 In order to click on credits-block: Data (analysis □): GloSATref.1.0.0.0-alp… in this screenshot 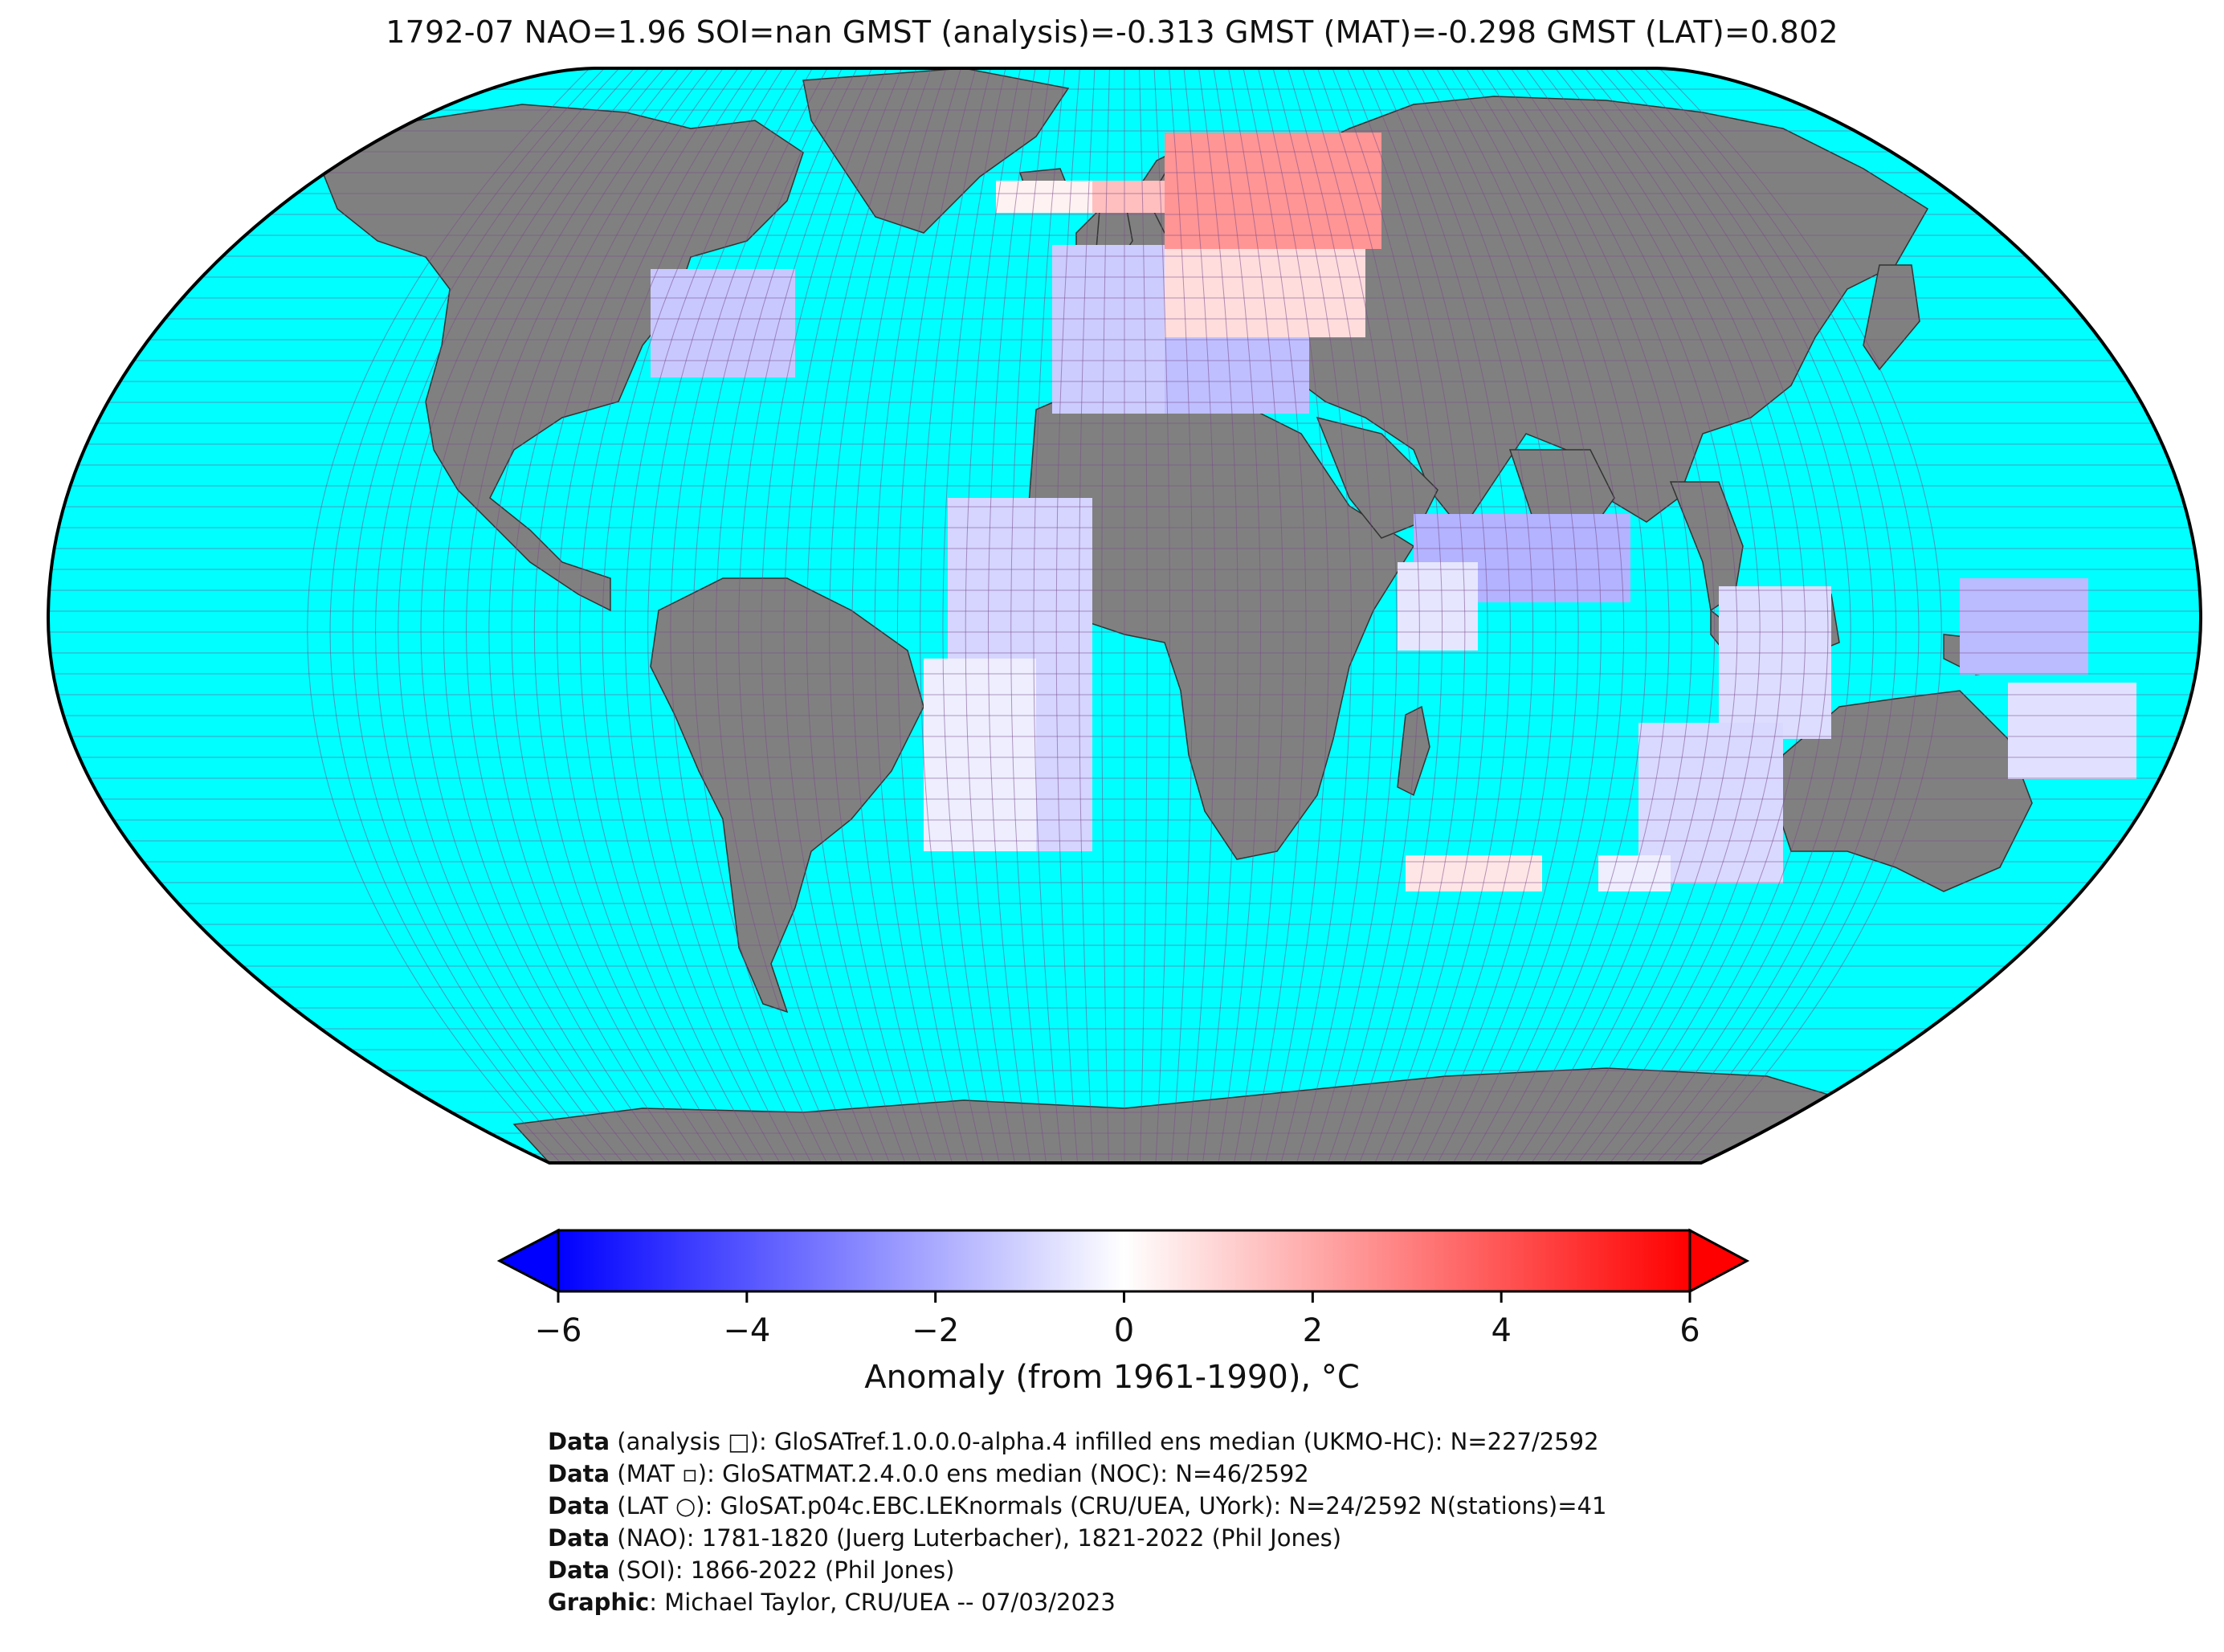, I will do `click(1077, 1522)`.